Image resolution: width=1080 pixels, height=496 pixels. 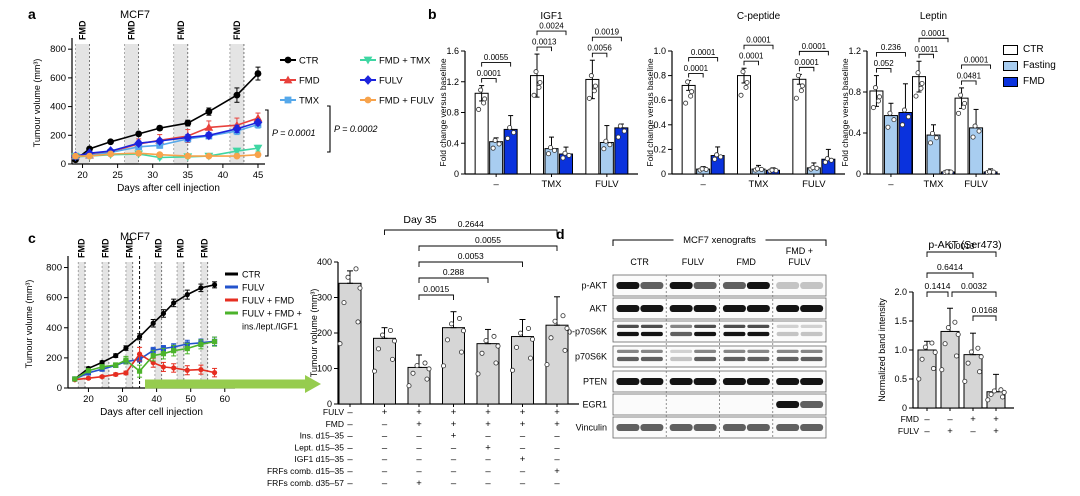 I want to click on svg-text: FULV + FMD +, so click(x=272, y=314).